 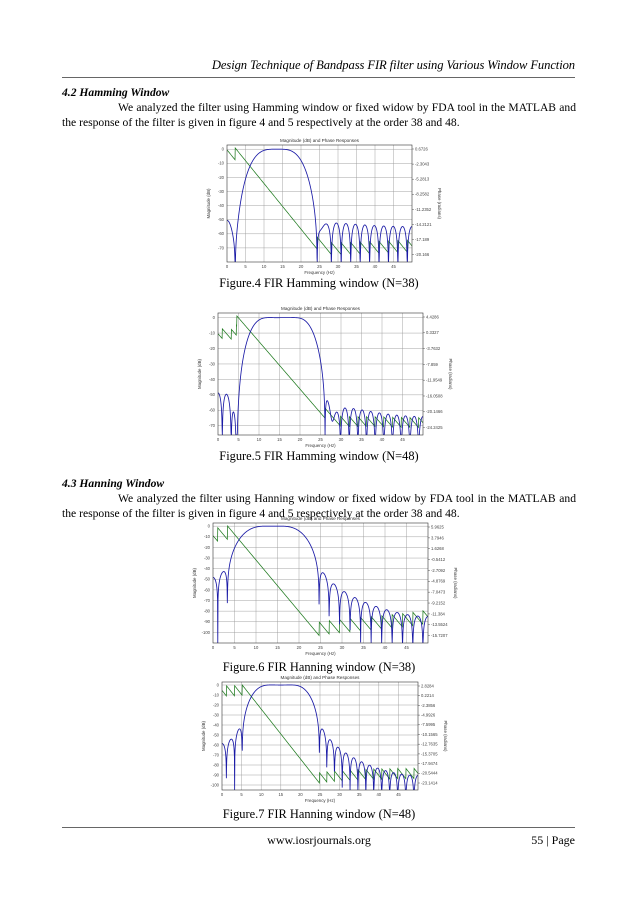 What do you see at coordinates (437, 526) in the screenshot?
I see `y-right-tick-label: 5.9625` at bounding box center [437, 526].